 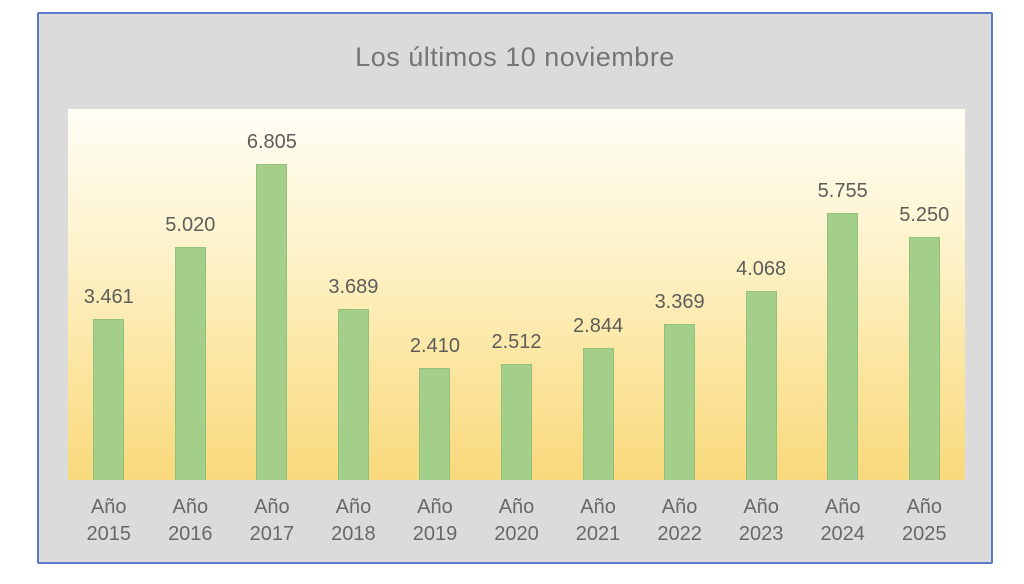 What do you see at coordinates (924, 215) in the screenshot?
I see `bar-value-label-2025: 5.250` at bounding box center [924, 215].